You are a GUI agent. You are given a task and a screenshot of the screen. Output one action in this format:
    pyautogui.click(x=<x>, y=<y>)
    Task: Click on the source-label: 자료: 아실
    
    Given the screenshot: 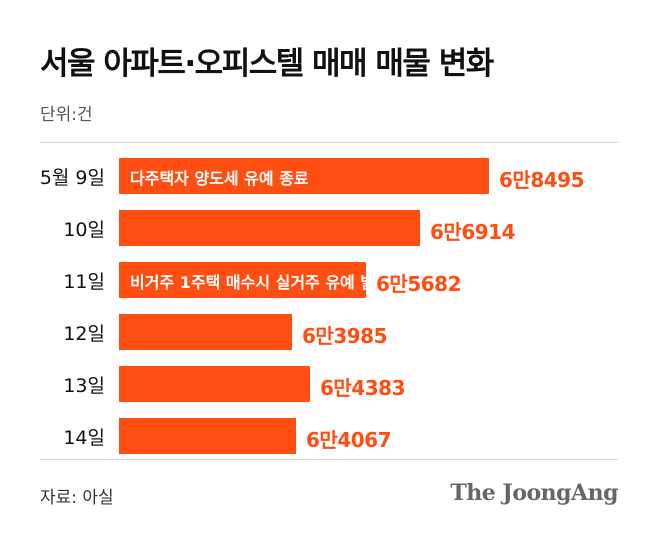 What is the action you would take?
    pyautogui.click(x=77, y=498)
    